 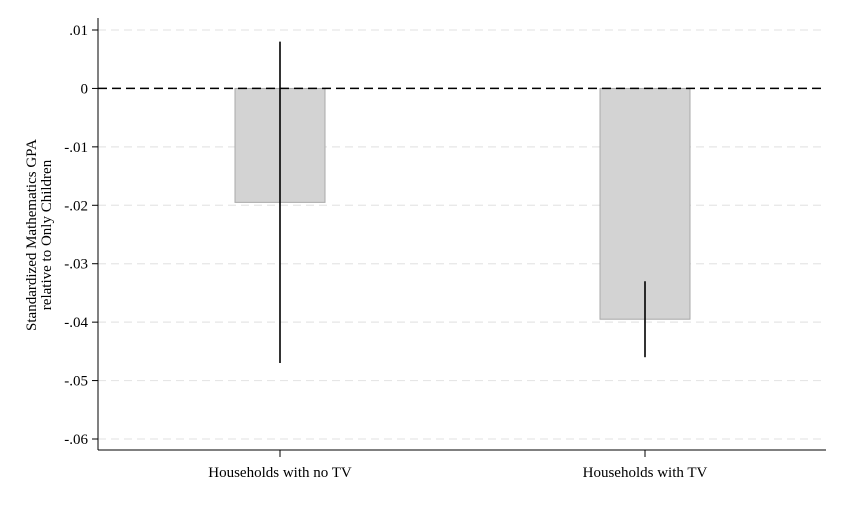 What do you see at coordinates (76, 440) in the screenshot?
I see `y-tick-label: -.06` at bounding box center [76, 440].